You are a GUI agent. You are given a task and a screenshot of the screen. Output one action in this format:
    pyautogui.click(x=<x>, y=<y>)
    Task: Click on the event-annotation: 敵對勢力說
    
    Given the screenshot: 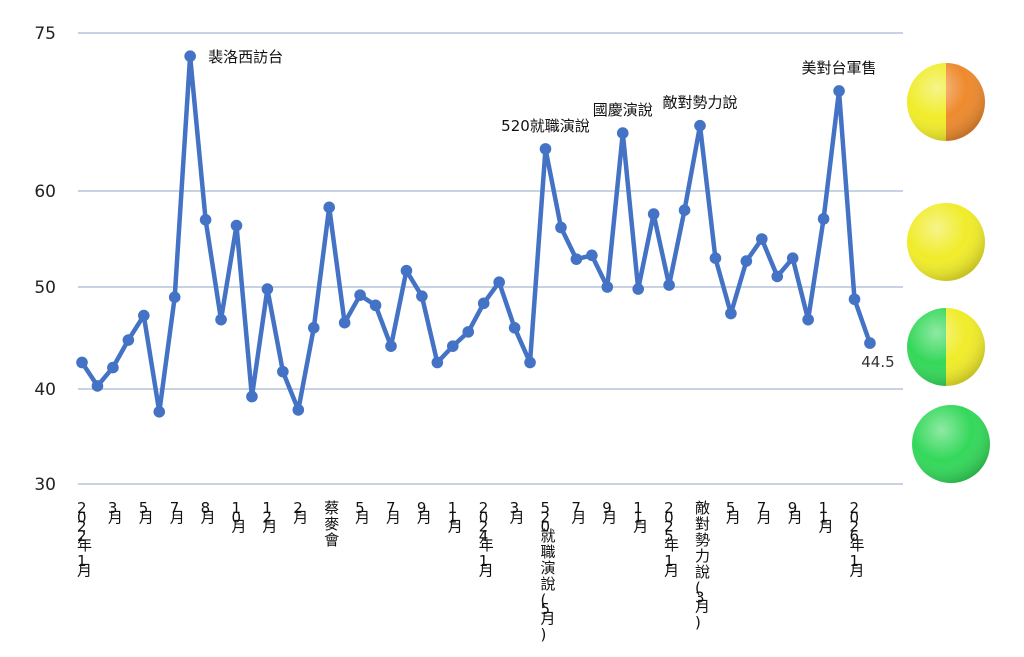 What is the action you would take?
    pyautogui.click(x=699, y=103)
    